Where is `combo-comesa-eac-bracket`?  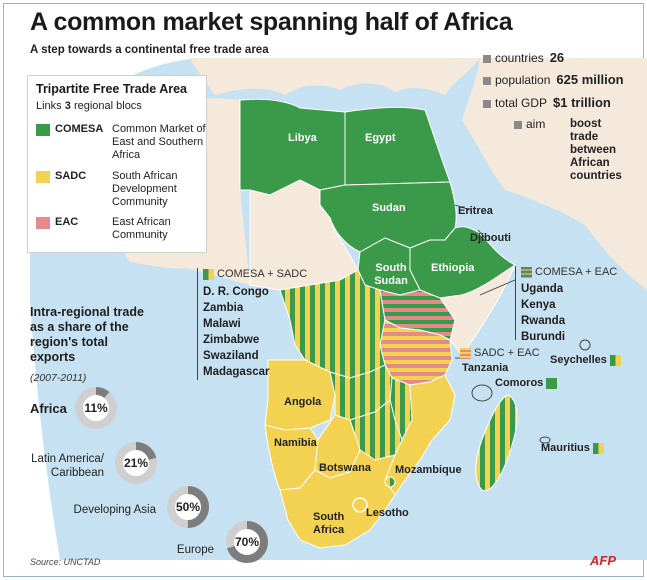
combo-comesa-eac-bracket is located at coordinates (515, 303).